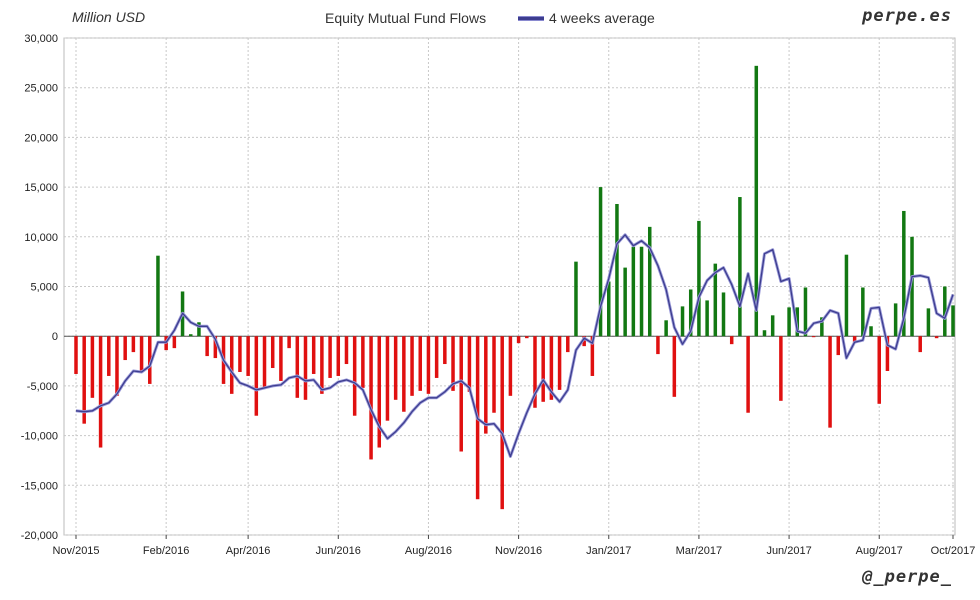  I want to click on brand-watermark-top: perpe.es, so click(907, 16).